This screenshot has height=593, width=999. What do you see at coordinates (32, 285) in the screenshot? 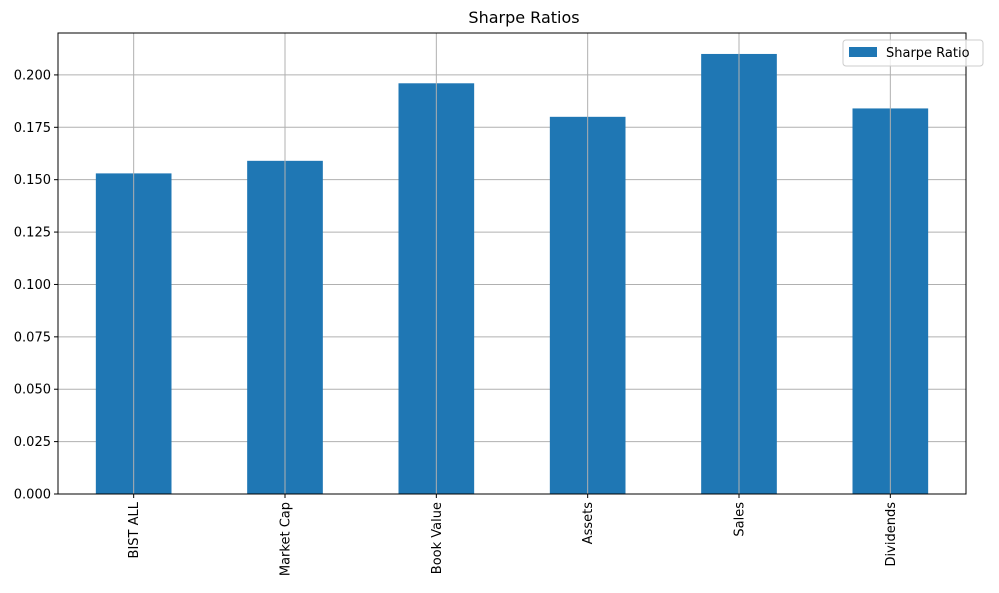
I see `y-tick-label: 0.100` at bounding box center [32, 285].